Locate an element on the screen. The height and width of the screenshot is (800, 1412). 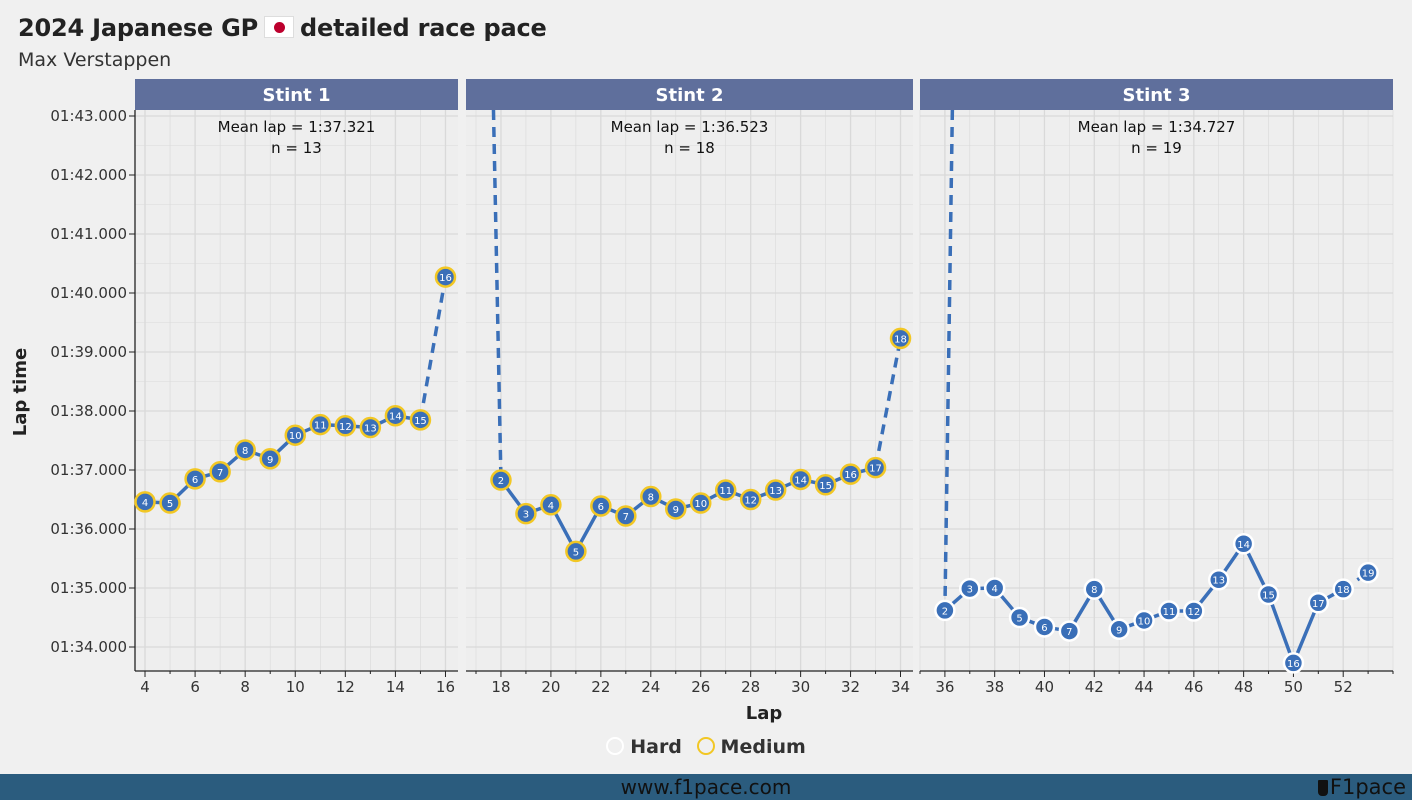
y-tick-label: 01:34.000 is located at coordinates (88, 647).